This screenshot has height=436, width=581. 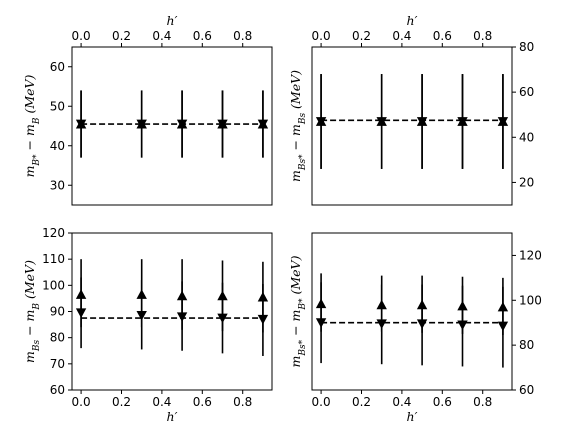 I want to click on y-axis-label: mB* − mB (MeV), so click(x=32, y=125).